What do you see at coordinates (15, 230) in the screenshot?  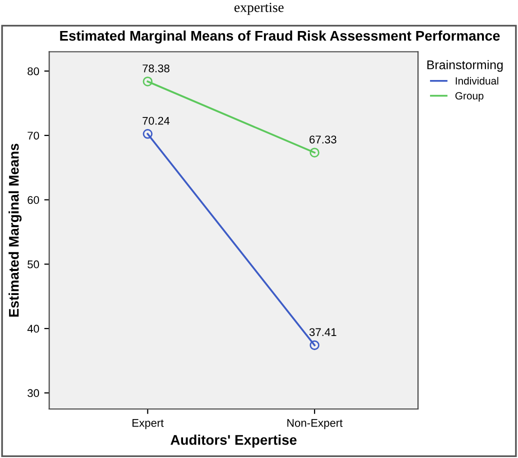 I see `y-axis-title: Estimated Marginal Means` at bounding box center [15, 230].